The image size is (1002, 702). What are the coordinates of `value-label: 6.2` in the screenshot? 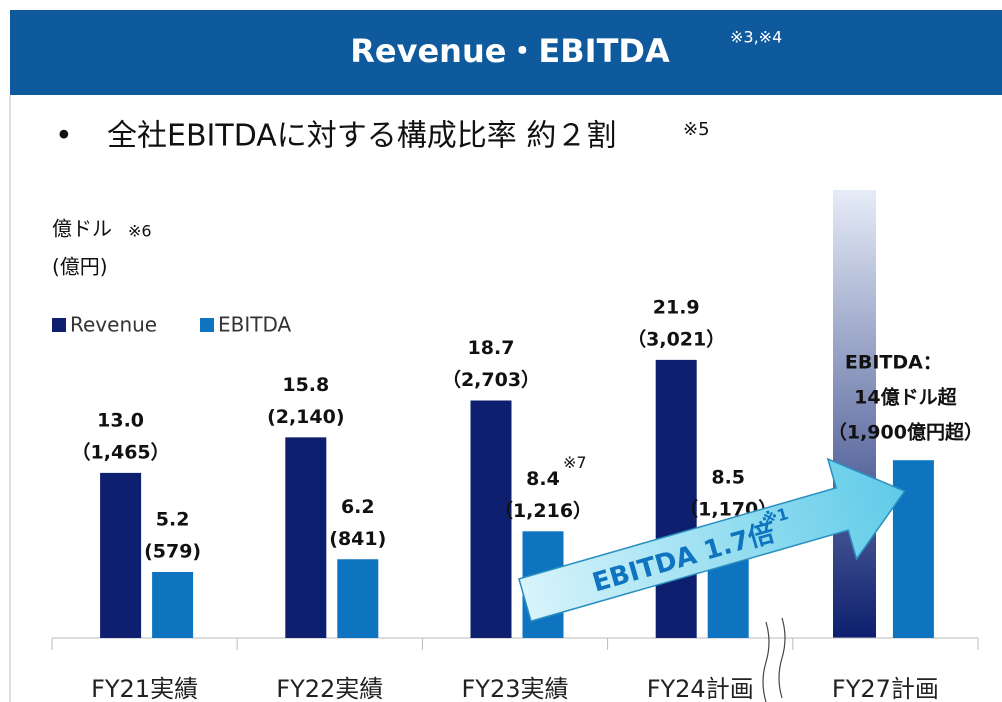 It's located at (358, 507).